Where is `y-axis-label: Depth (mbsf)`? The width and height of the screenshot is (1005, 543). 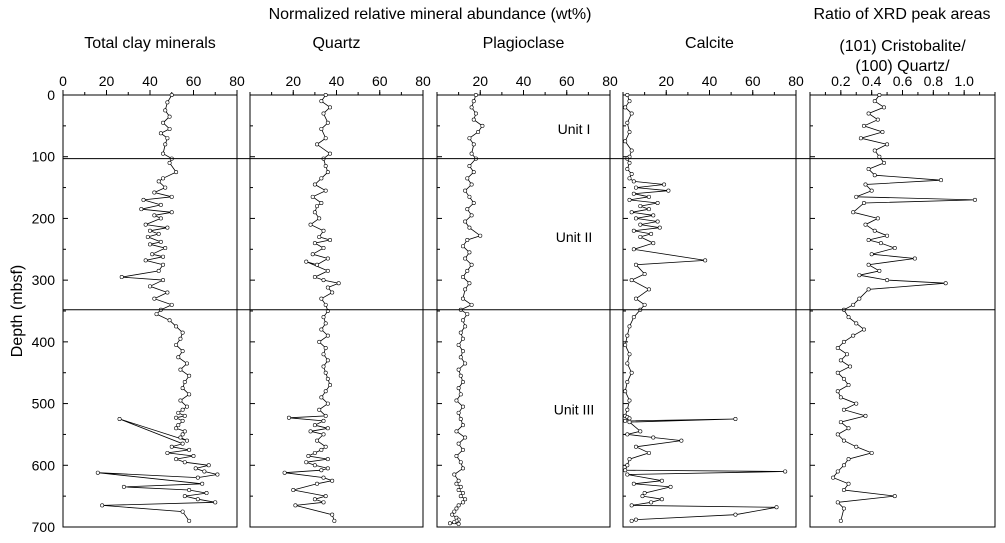
y-axis-label: Depth (mbsf) is located at coordinates (17, 311).